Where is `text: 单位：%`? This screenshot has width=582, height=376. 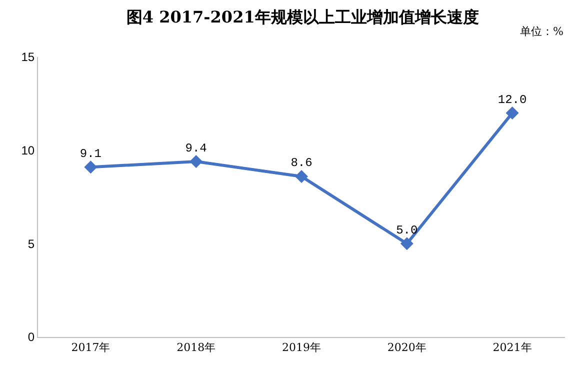
text: 单位：% is located at coordinates (542, 31).